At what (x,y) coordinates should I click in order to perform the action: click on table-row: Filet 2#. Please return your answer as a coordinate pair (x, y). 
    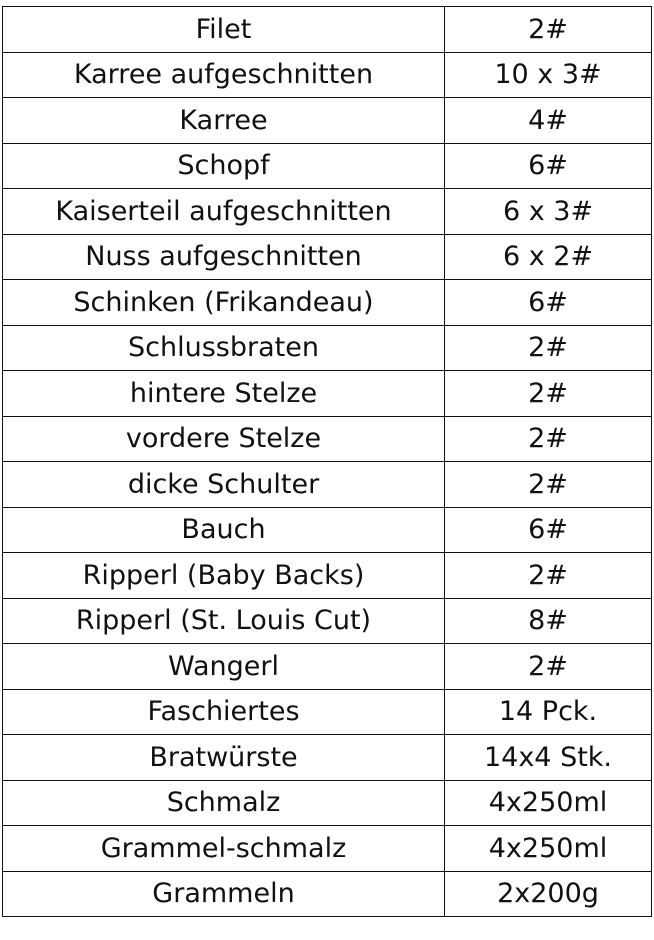
    Looking at the image, I should click on (327, 29).